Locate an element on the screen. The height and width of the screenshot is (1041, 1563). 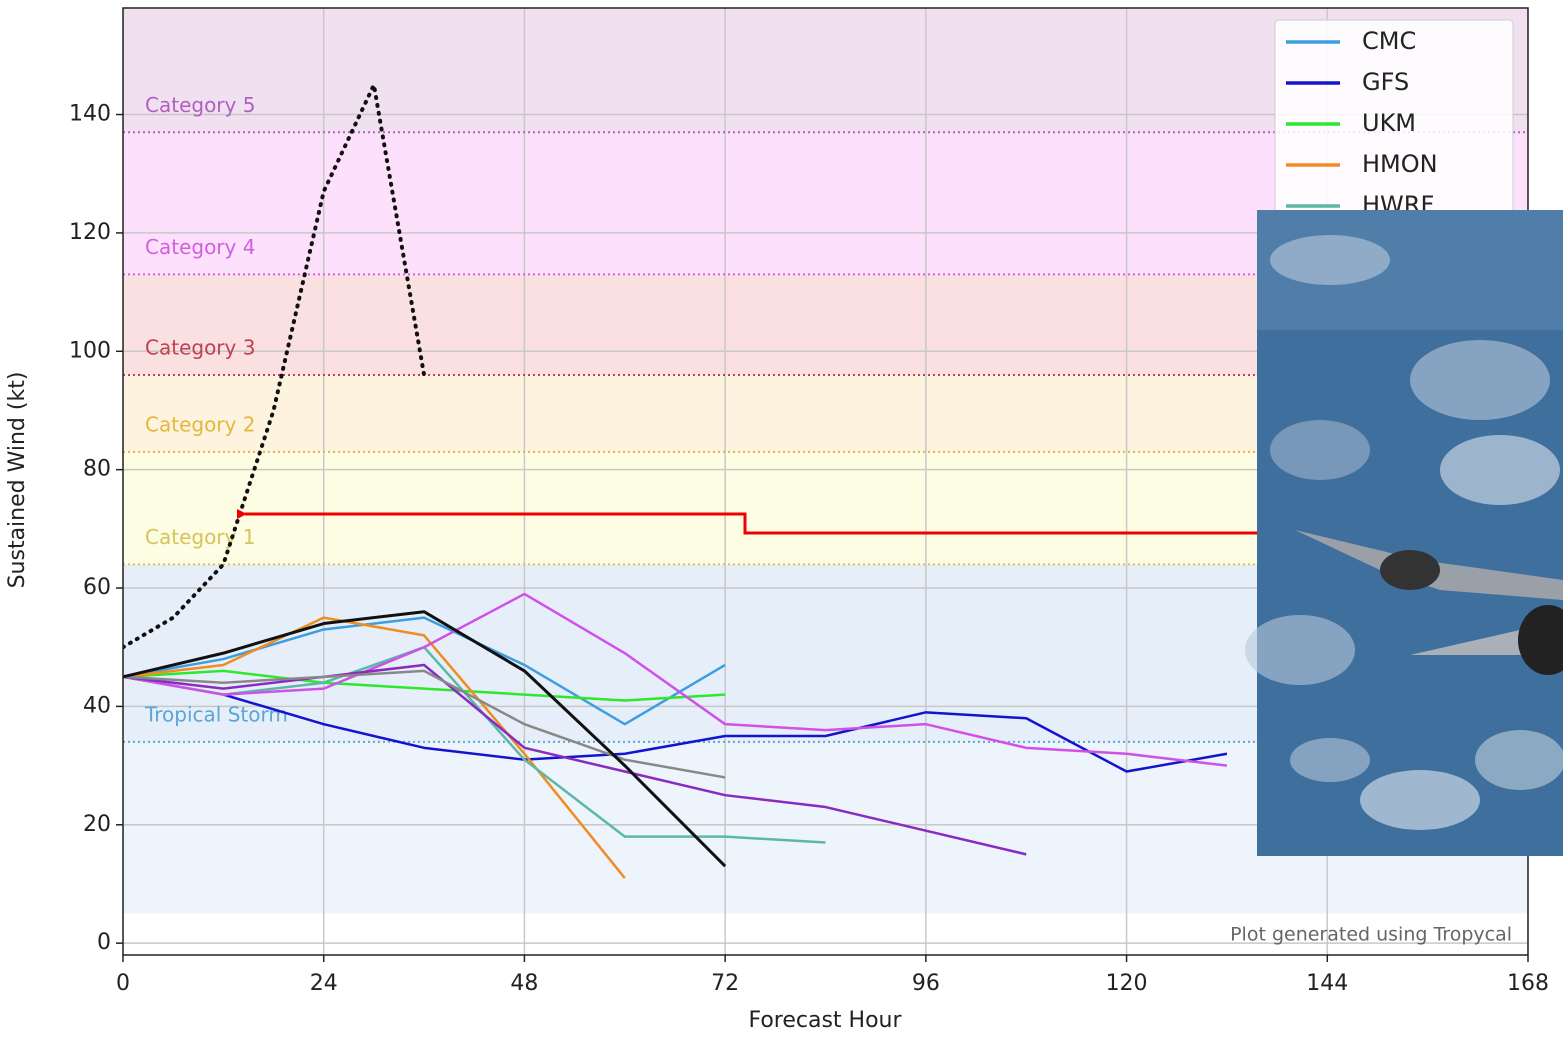
y-tick-label: 40 is located at coordinates (97, 705).